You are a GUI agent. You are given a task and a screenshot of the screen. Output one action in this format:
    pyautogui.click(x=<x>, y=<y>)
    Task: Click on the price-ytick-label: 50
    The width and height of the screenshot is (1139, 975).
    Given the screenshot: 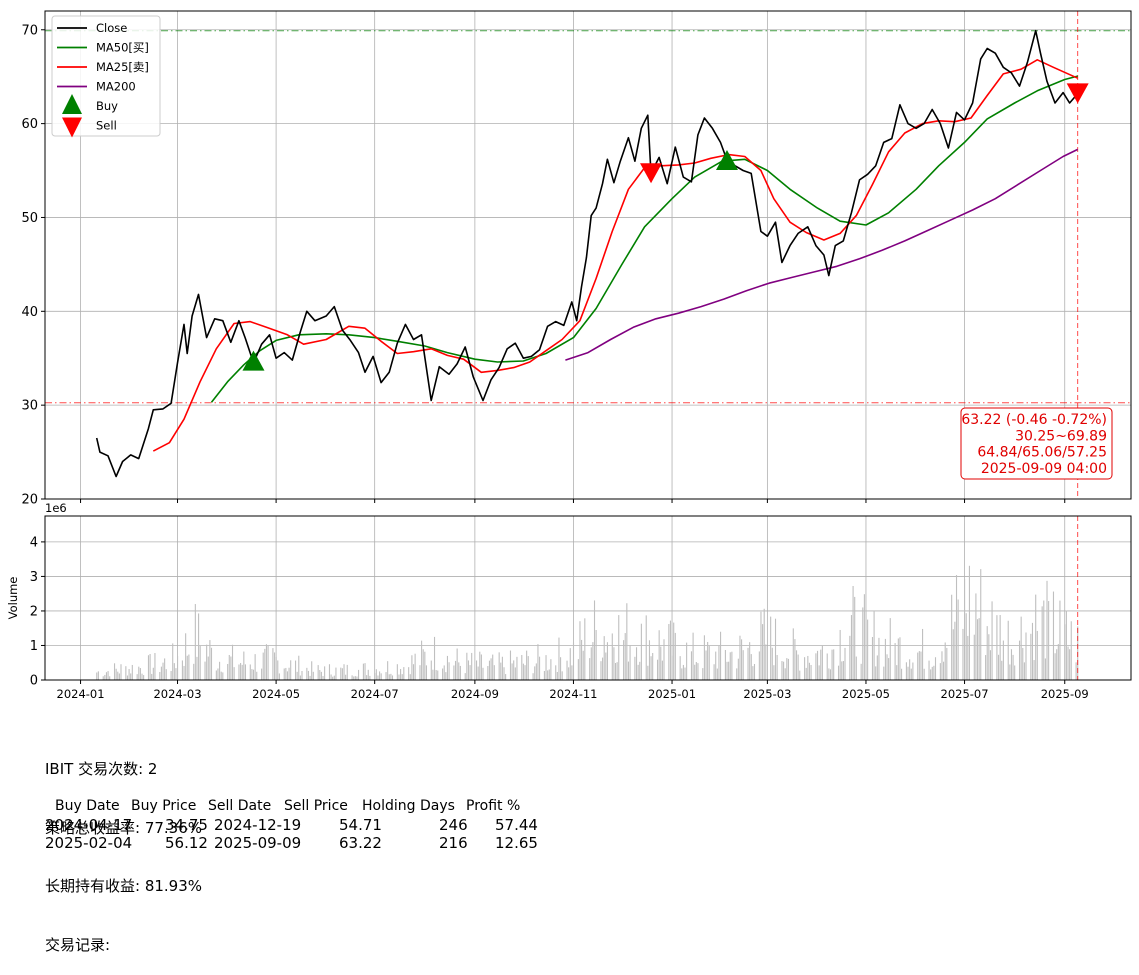 What is the action you would take?
    pyautogui.click(x=29, y=218)
    